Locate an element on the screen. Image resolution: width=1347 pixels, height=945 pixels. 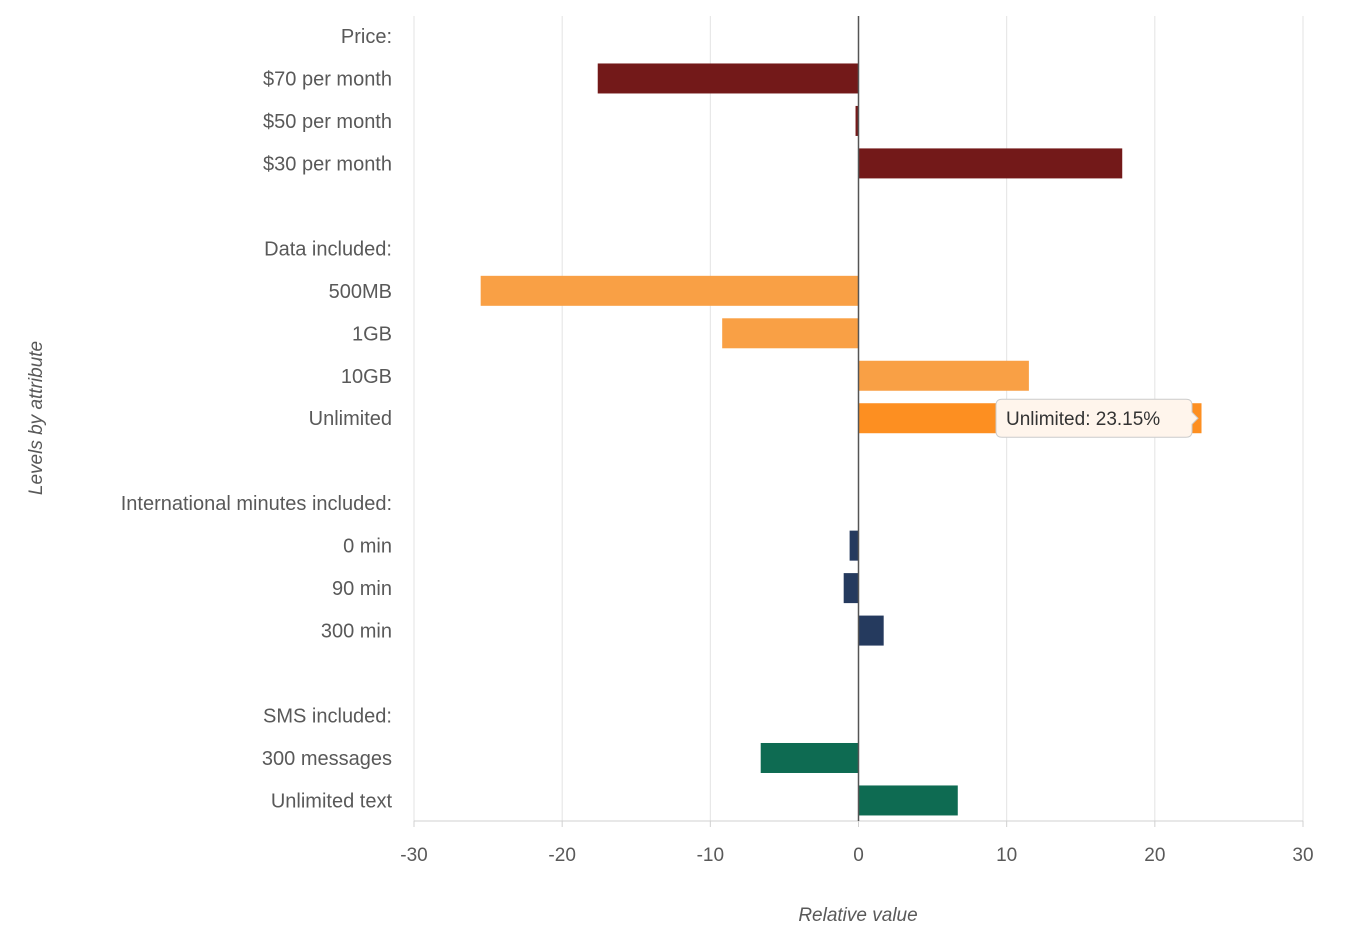
category-label: 0 min is located at coordinates (367, 547).